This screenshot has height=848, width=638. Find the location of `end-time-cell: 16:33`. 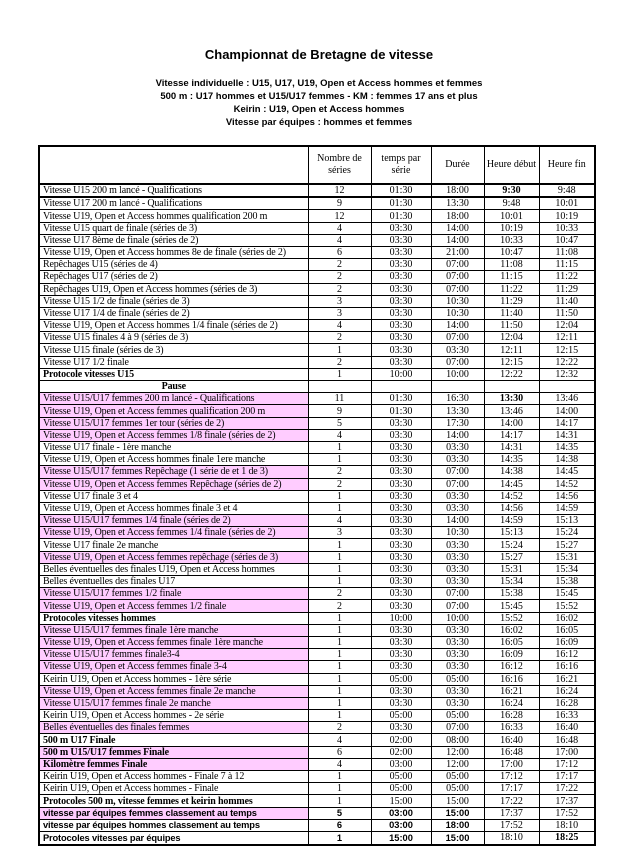

end-time-cell: 16:33 is located at coordinates (567, 716).